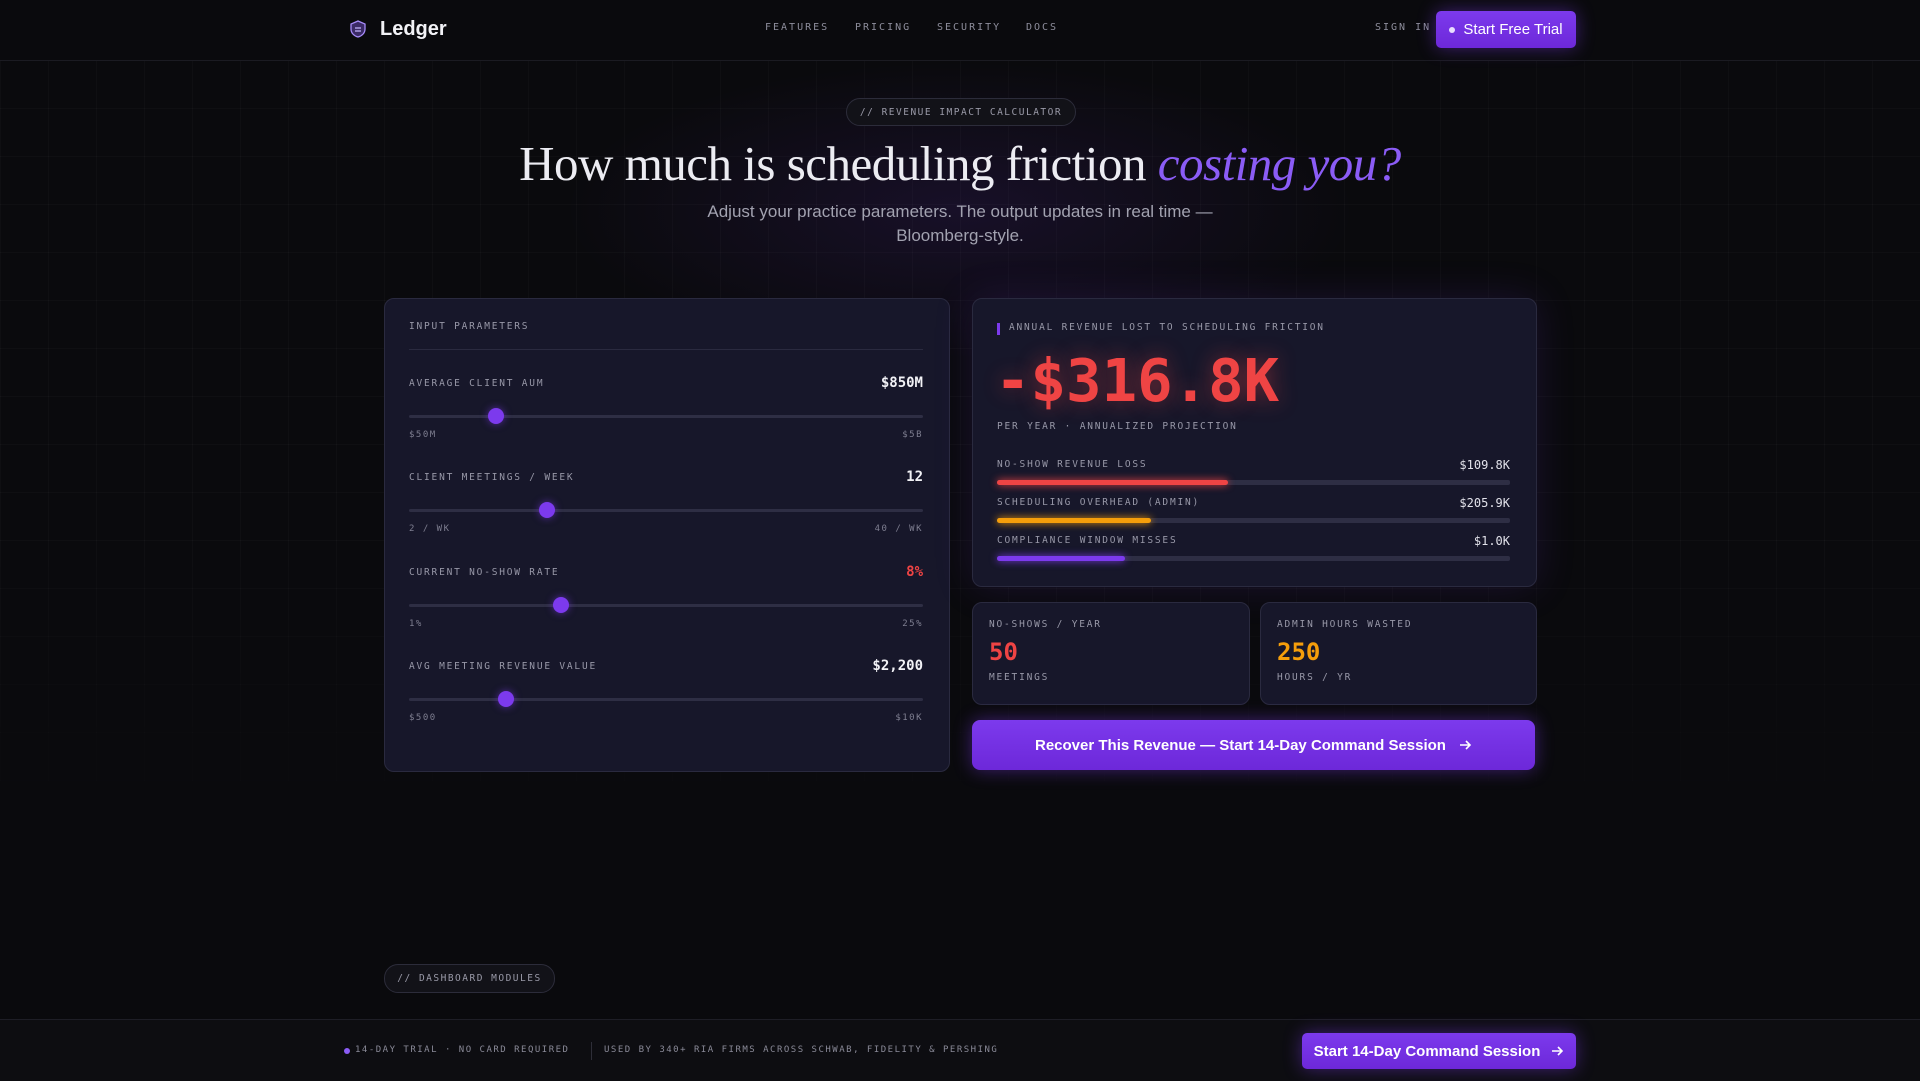 The width and height of the screenshot is (1920, 1081). What do you see at coordinates (667, 535) in the screenshot?
I see `input-panel` at bounding box center [667, 535].